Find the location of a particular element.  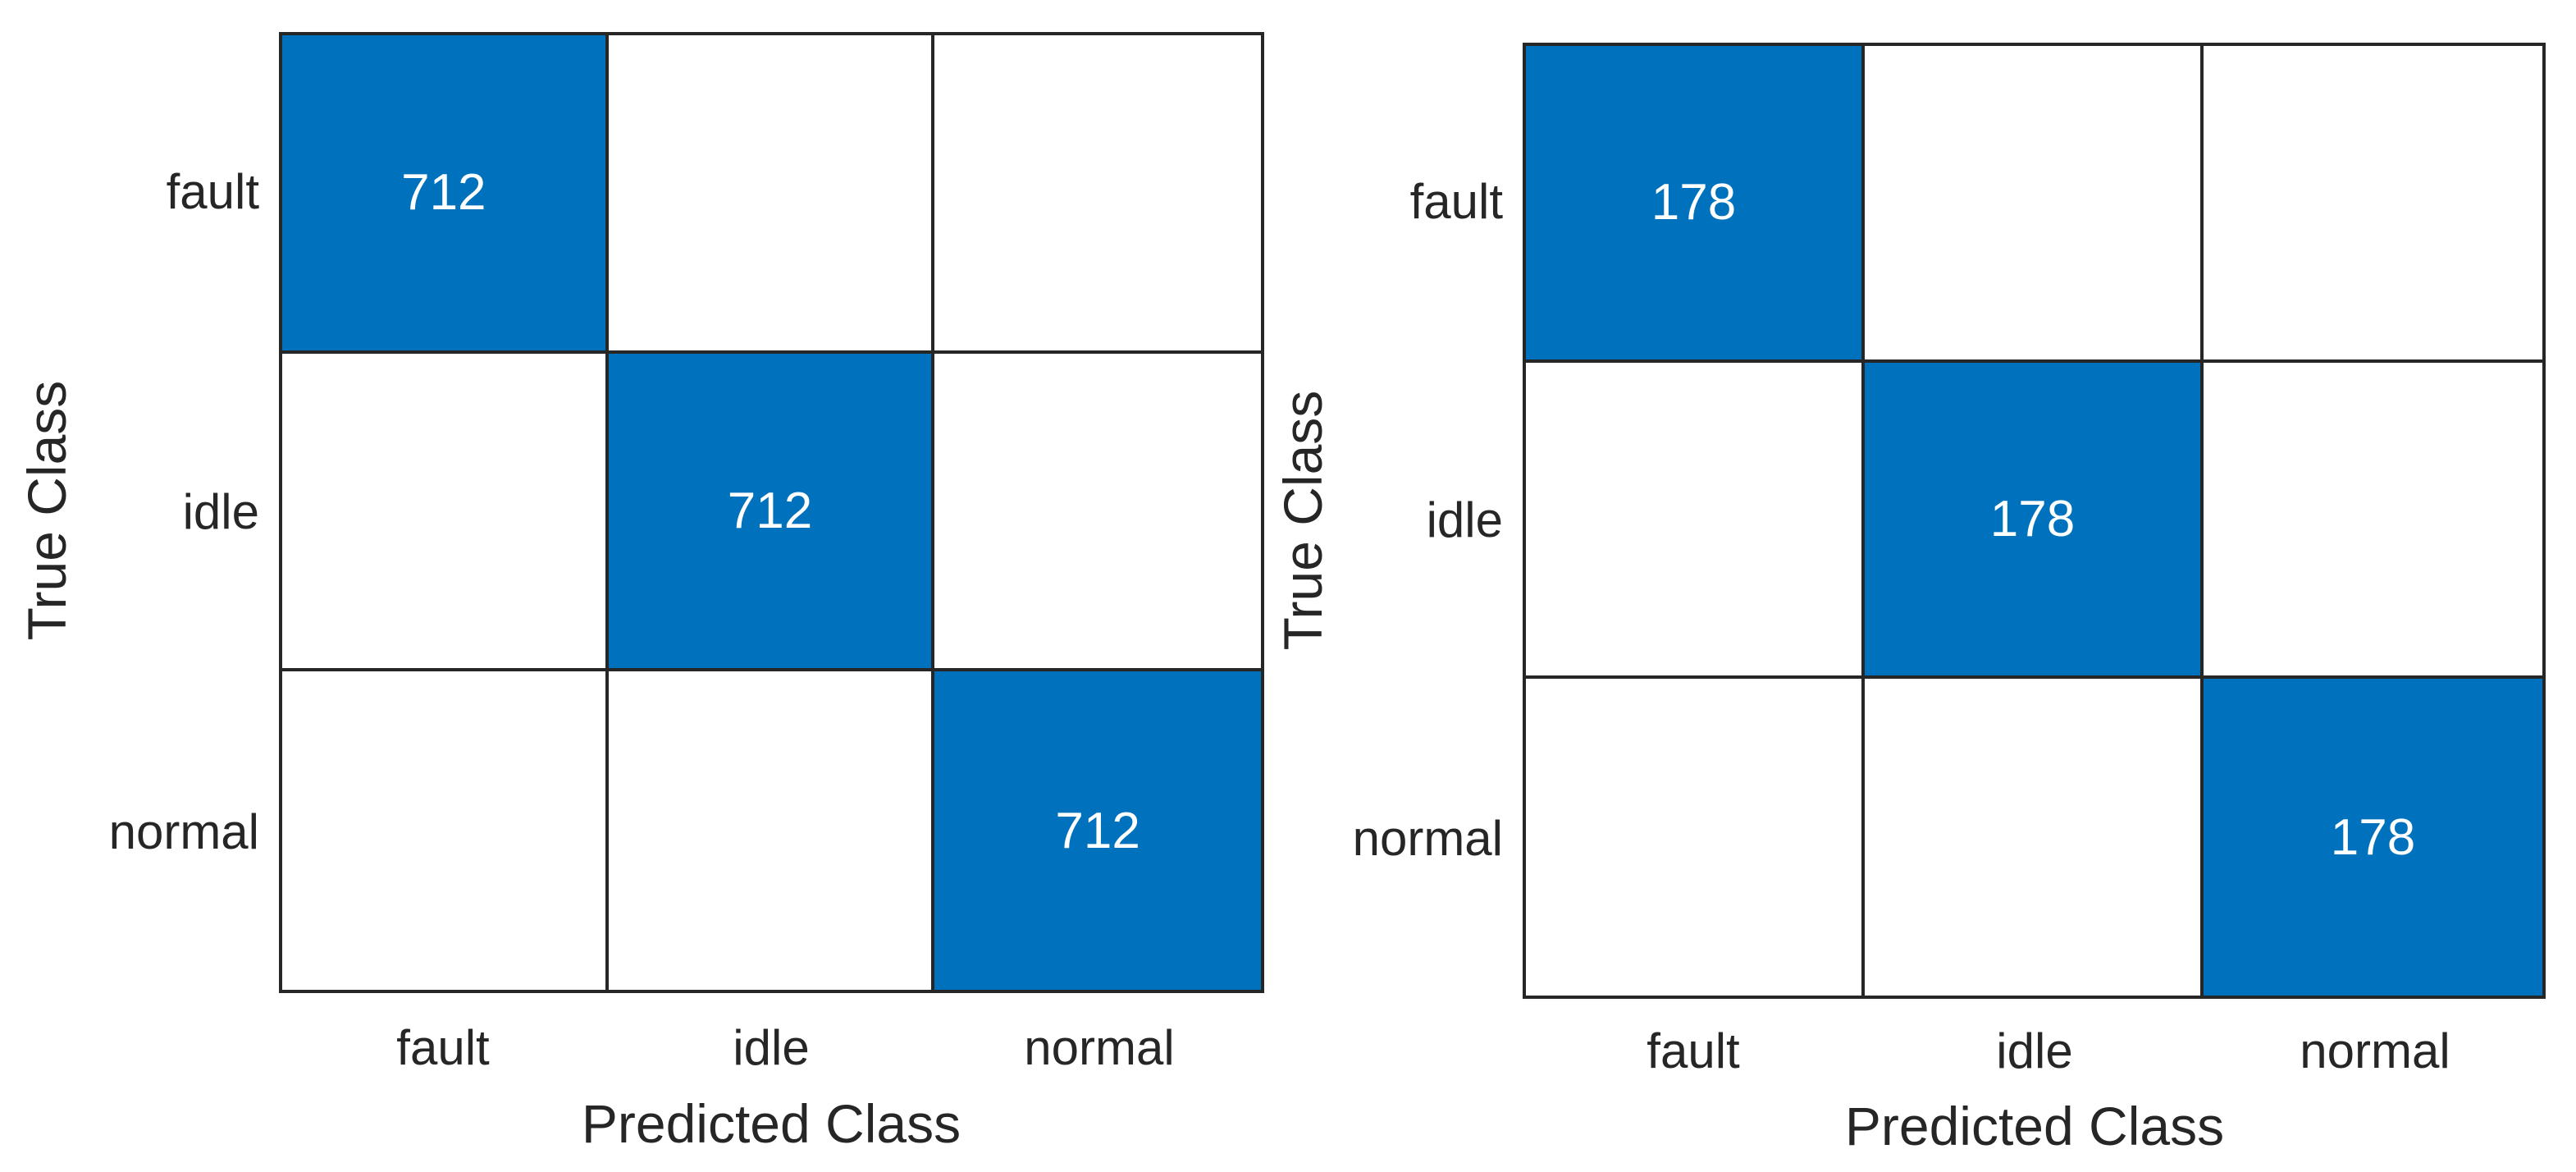

cell-r1c1: 178 is located at coordinates (2034, 521).